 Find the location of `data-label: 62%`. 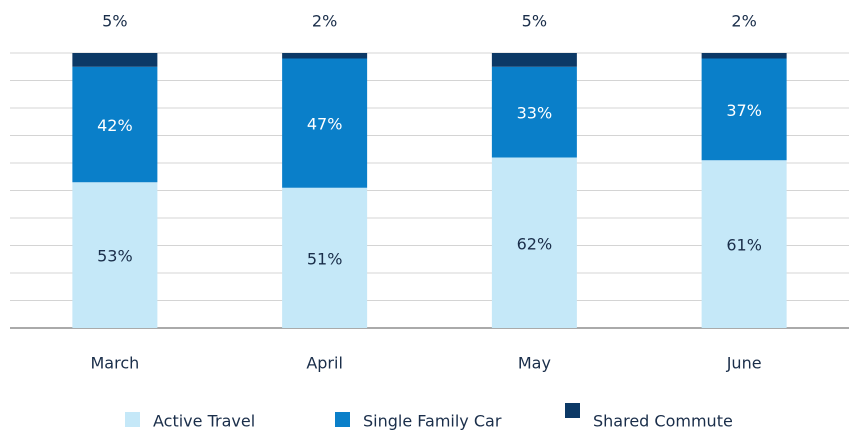

data-label: 62% is located at coordinates (535, 243).